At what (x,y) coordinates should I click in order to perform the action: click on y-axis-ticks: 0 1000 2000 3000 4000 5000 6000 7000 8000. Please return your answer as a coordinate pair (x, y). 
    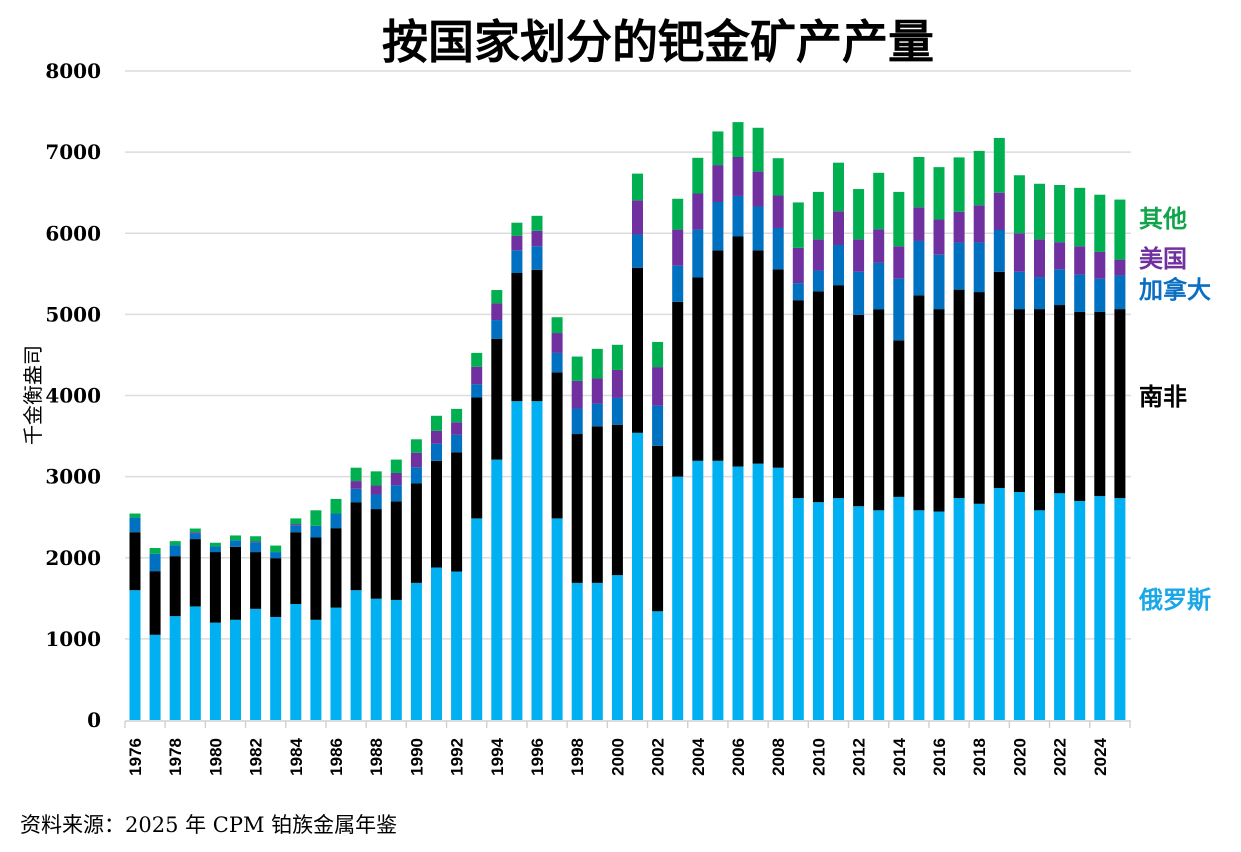
    Looking at the image, I should click on (73, 395).